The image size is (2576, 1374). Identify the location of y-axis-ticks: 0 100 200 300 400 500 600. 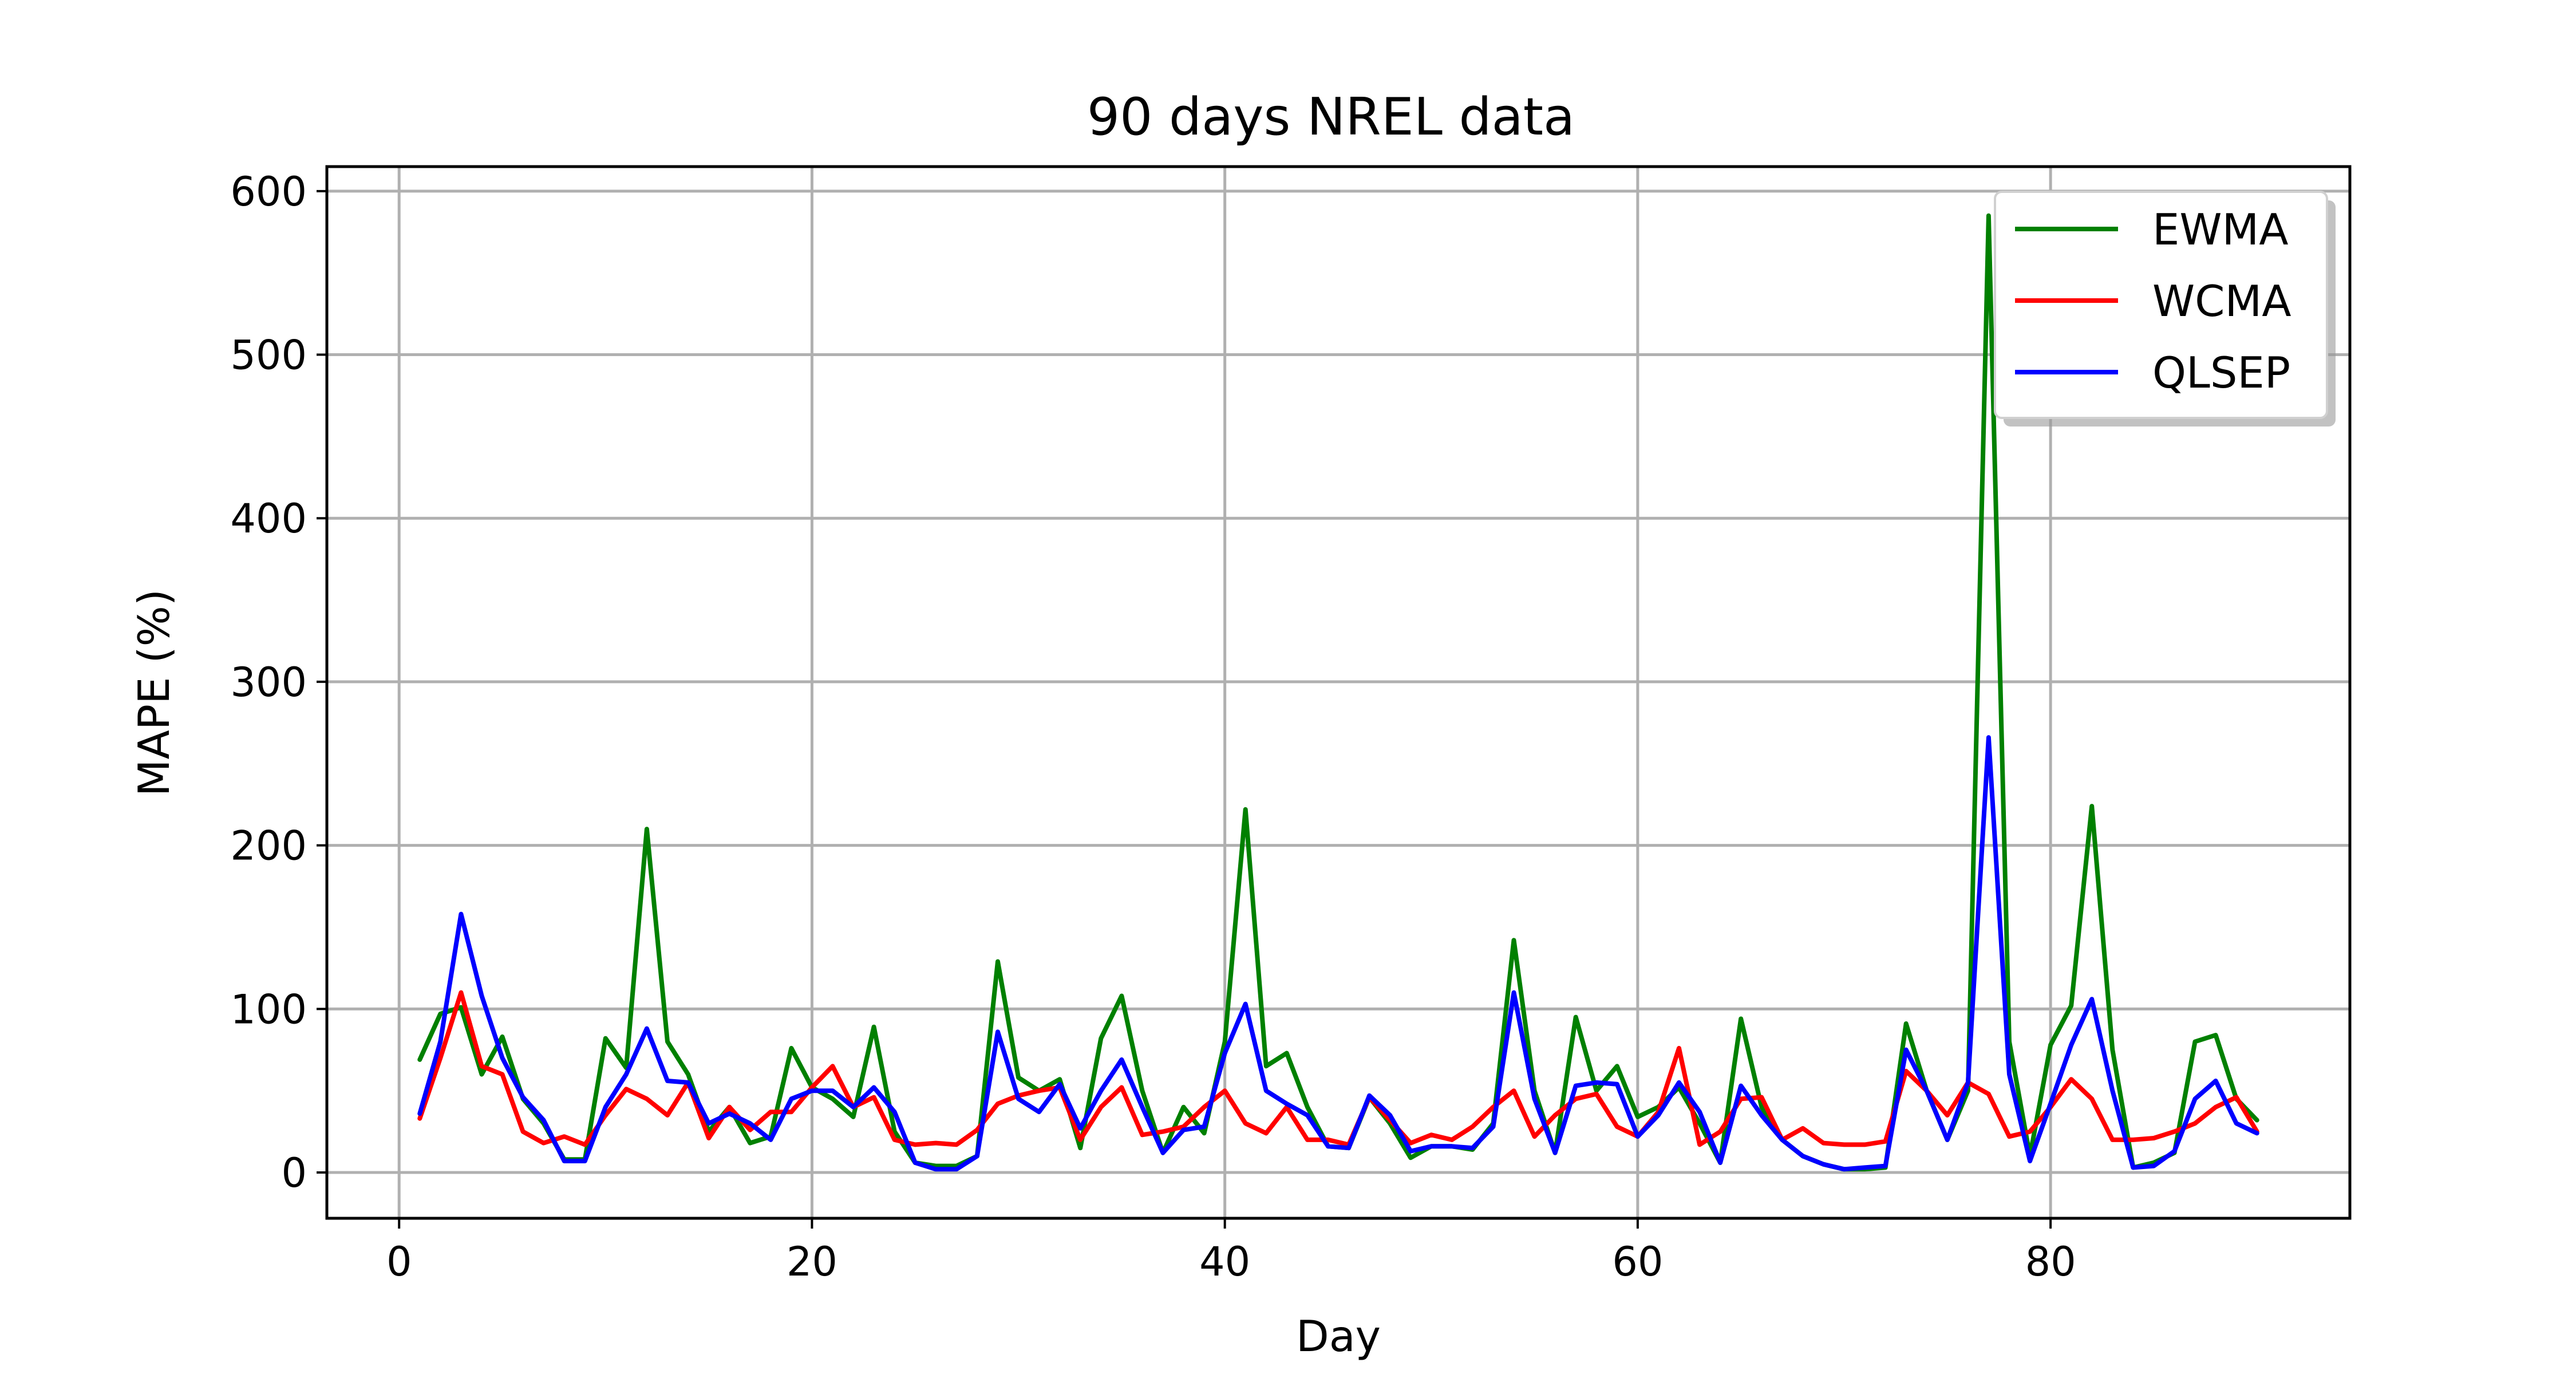
(278, 682).